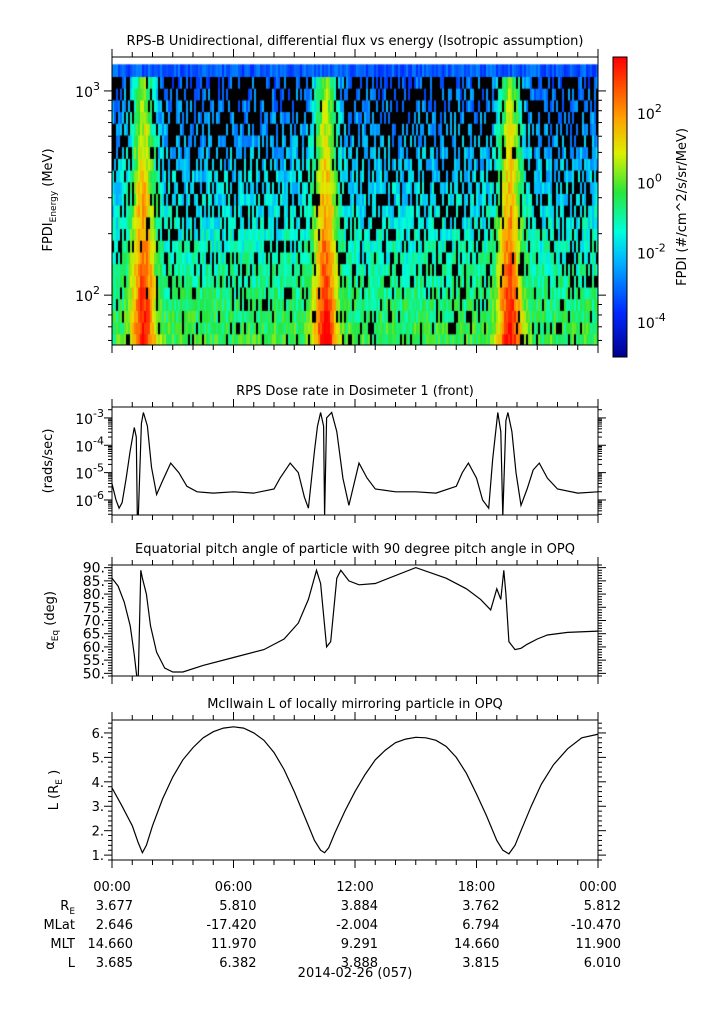 The height and width of the screenshot is (1019, 725). Describe the element at coordinates (72, 963) in the screenshot. I see `ephemeris-label: L` at that location.